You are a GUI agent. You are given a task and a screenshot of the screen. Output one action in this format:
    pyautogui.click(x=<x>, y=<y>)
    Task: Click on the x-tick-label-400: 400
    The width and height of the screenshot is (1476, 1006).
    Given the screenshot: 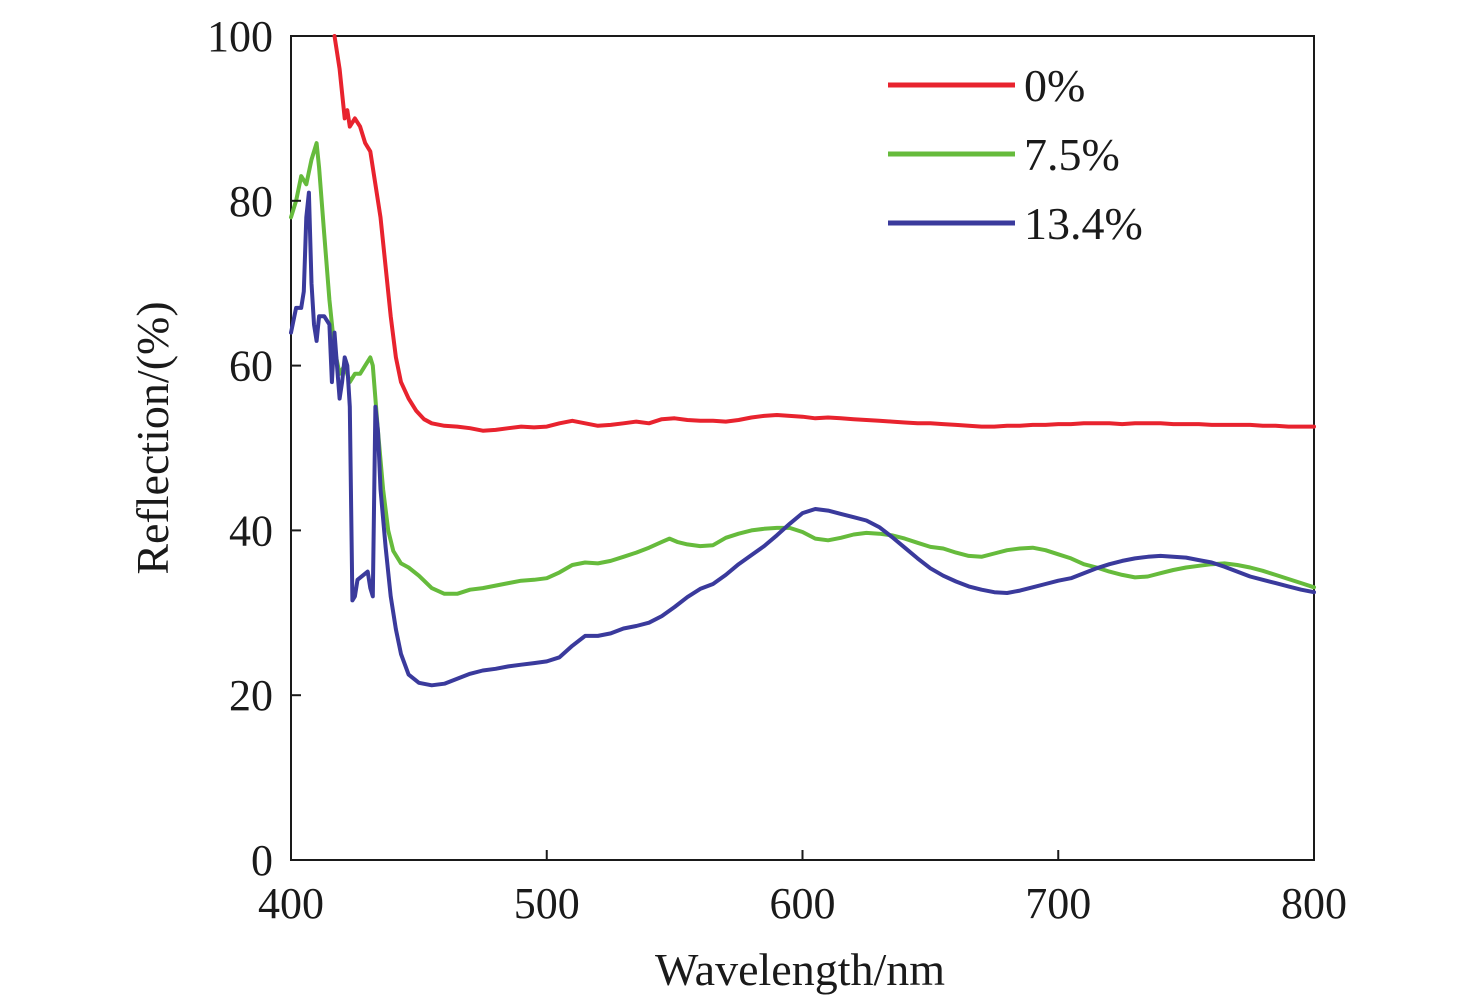 What is the action you would take?
    pyautogui.click(x=291, y=903)
    